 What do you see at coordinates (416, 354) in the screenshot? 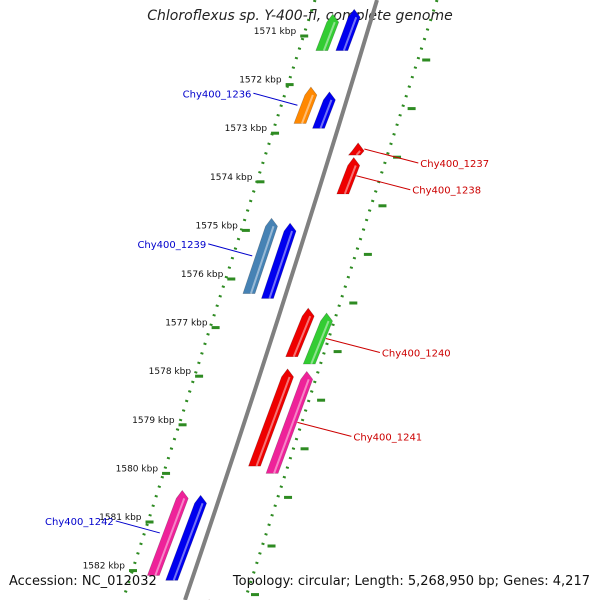
I see `gene-label: Chy400_1240` at bounding box center [416, 354].